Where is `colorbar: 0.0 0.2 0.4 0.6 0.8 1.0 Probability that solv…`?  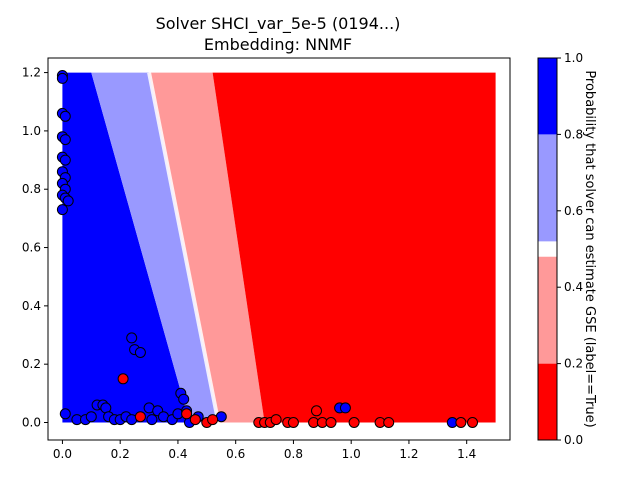
colorbar: 0.0 0.2 0.4 0.6 0.8 1.0 Probability that solv… is located at coordinates (567, 249).